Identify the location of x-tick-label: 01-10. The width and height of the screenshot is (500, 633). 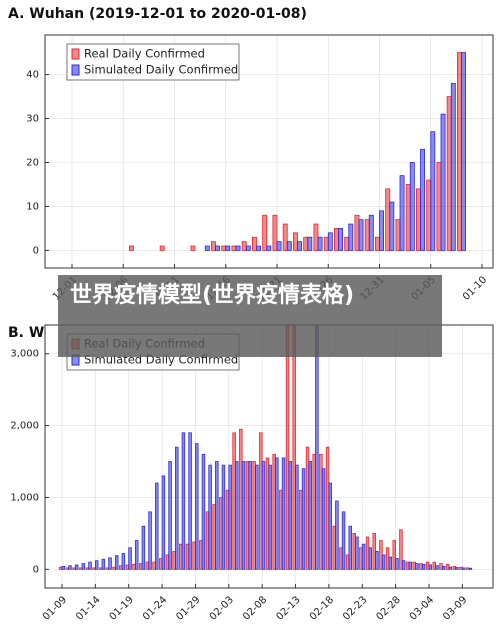
(475, 288).